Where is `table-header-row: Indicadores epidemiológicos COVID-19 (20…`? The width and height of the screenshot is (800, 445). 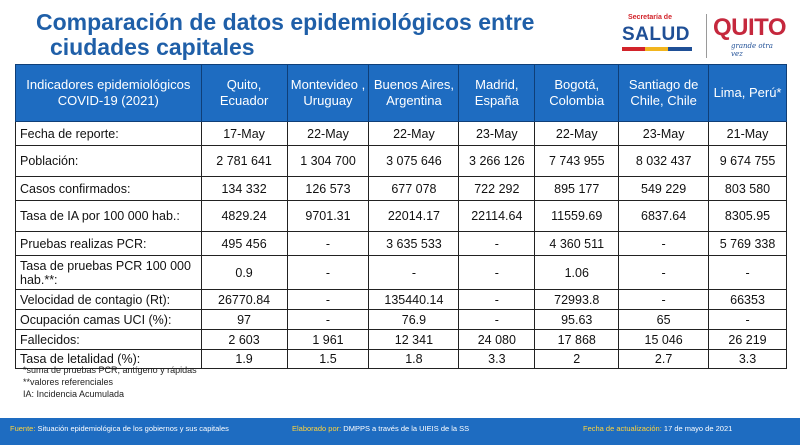 table-header-row: Indicadores epidemiológicos COVID-19 (20… is located at coordinates (401, 93).